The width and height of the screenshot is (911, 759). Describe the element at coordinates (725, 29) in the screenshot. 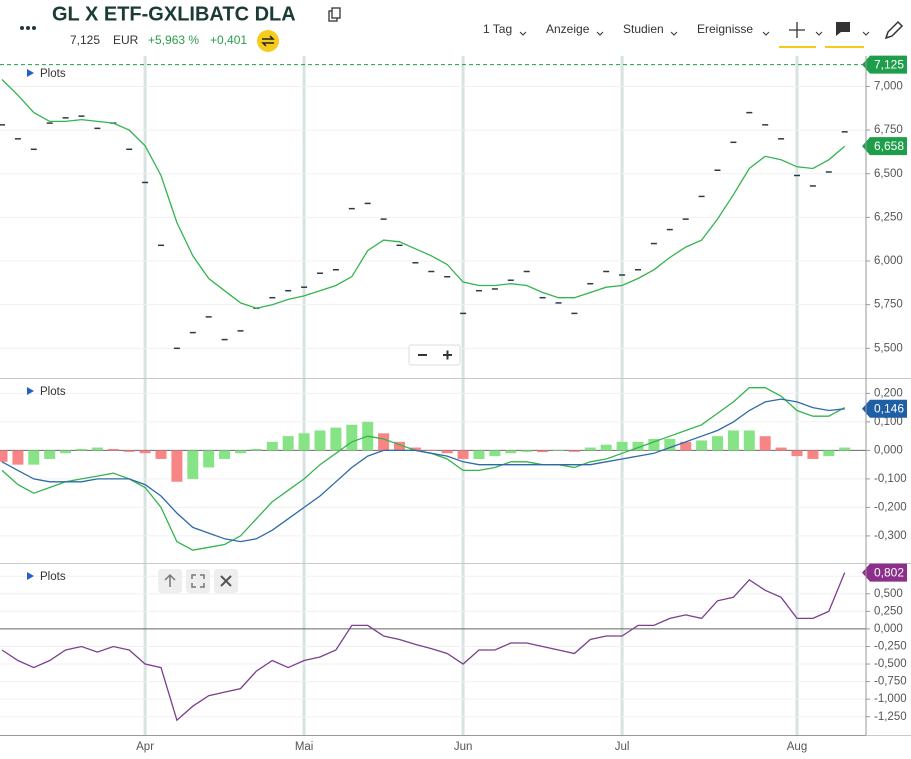

I see `toolbar-item: Ereignisse` at that location.